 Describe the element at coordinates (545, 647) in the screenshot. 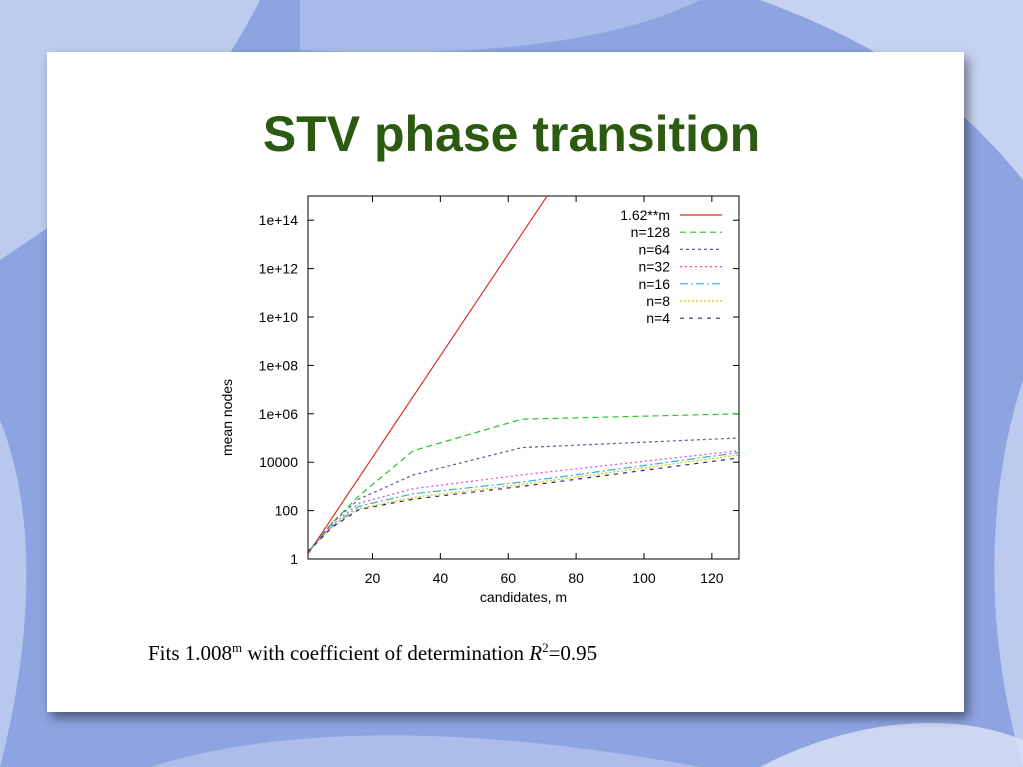

I see `caption-sup-2: 2` at that location.